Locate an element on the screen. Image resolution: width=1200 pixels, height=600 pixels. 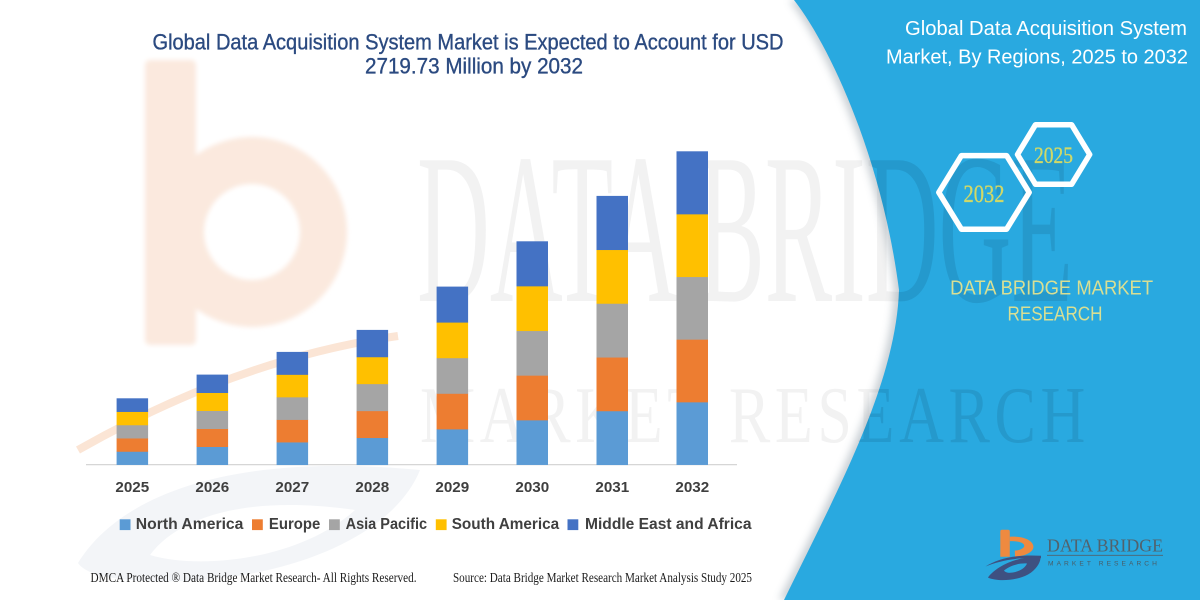
svg-text: South America is located at coordinates (506, 524).